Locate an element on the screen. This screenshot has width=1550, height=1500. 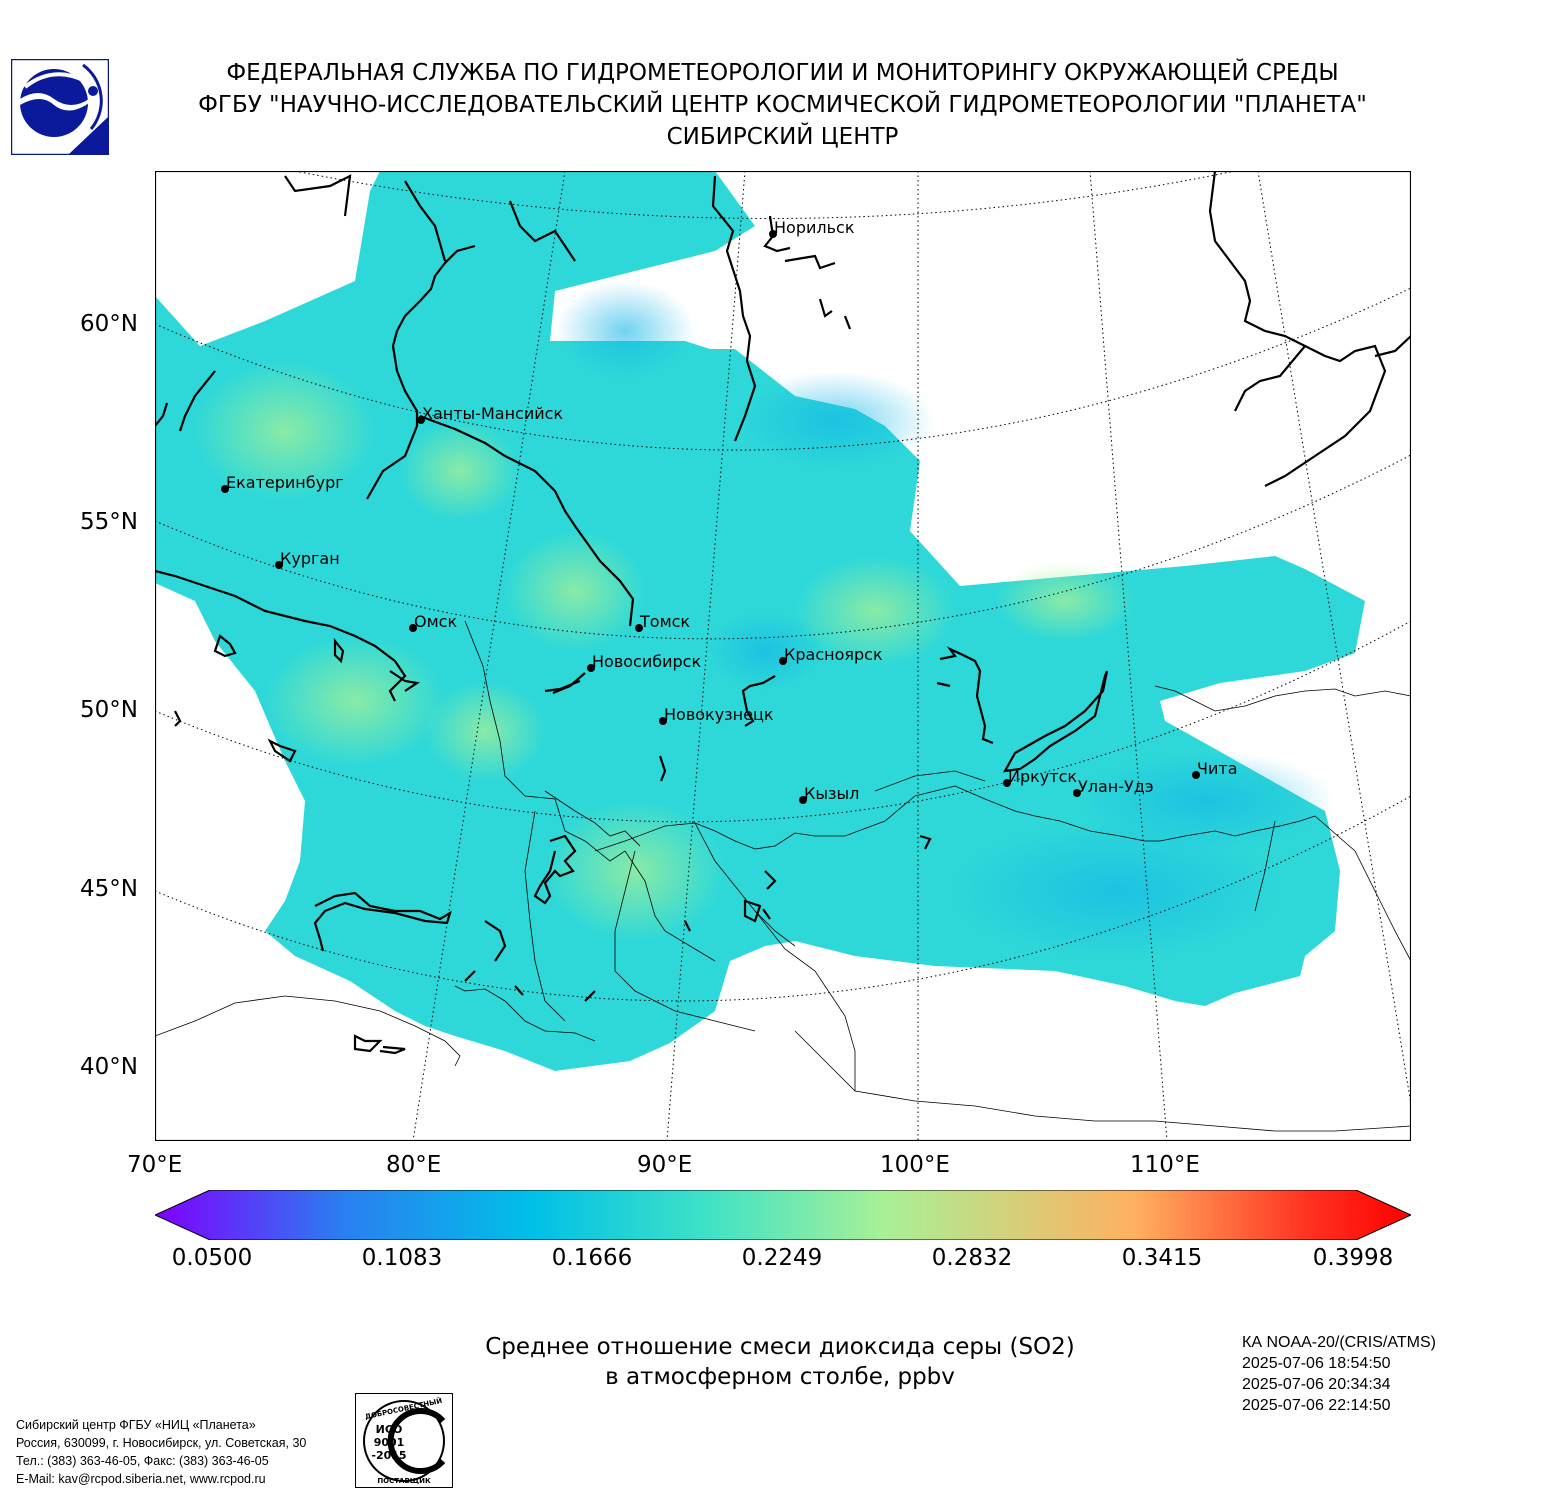
colorbar-tick-5: 0.3415 is located at coordinates (1162, 1258).